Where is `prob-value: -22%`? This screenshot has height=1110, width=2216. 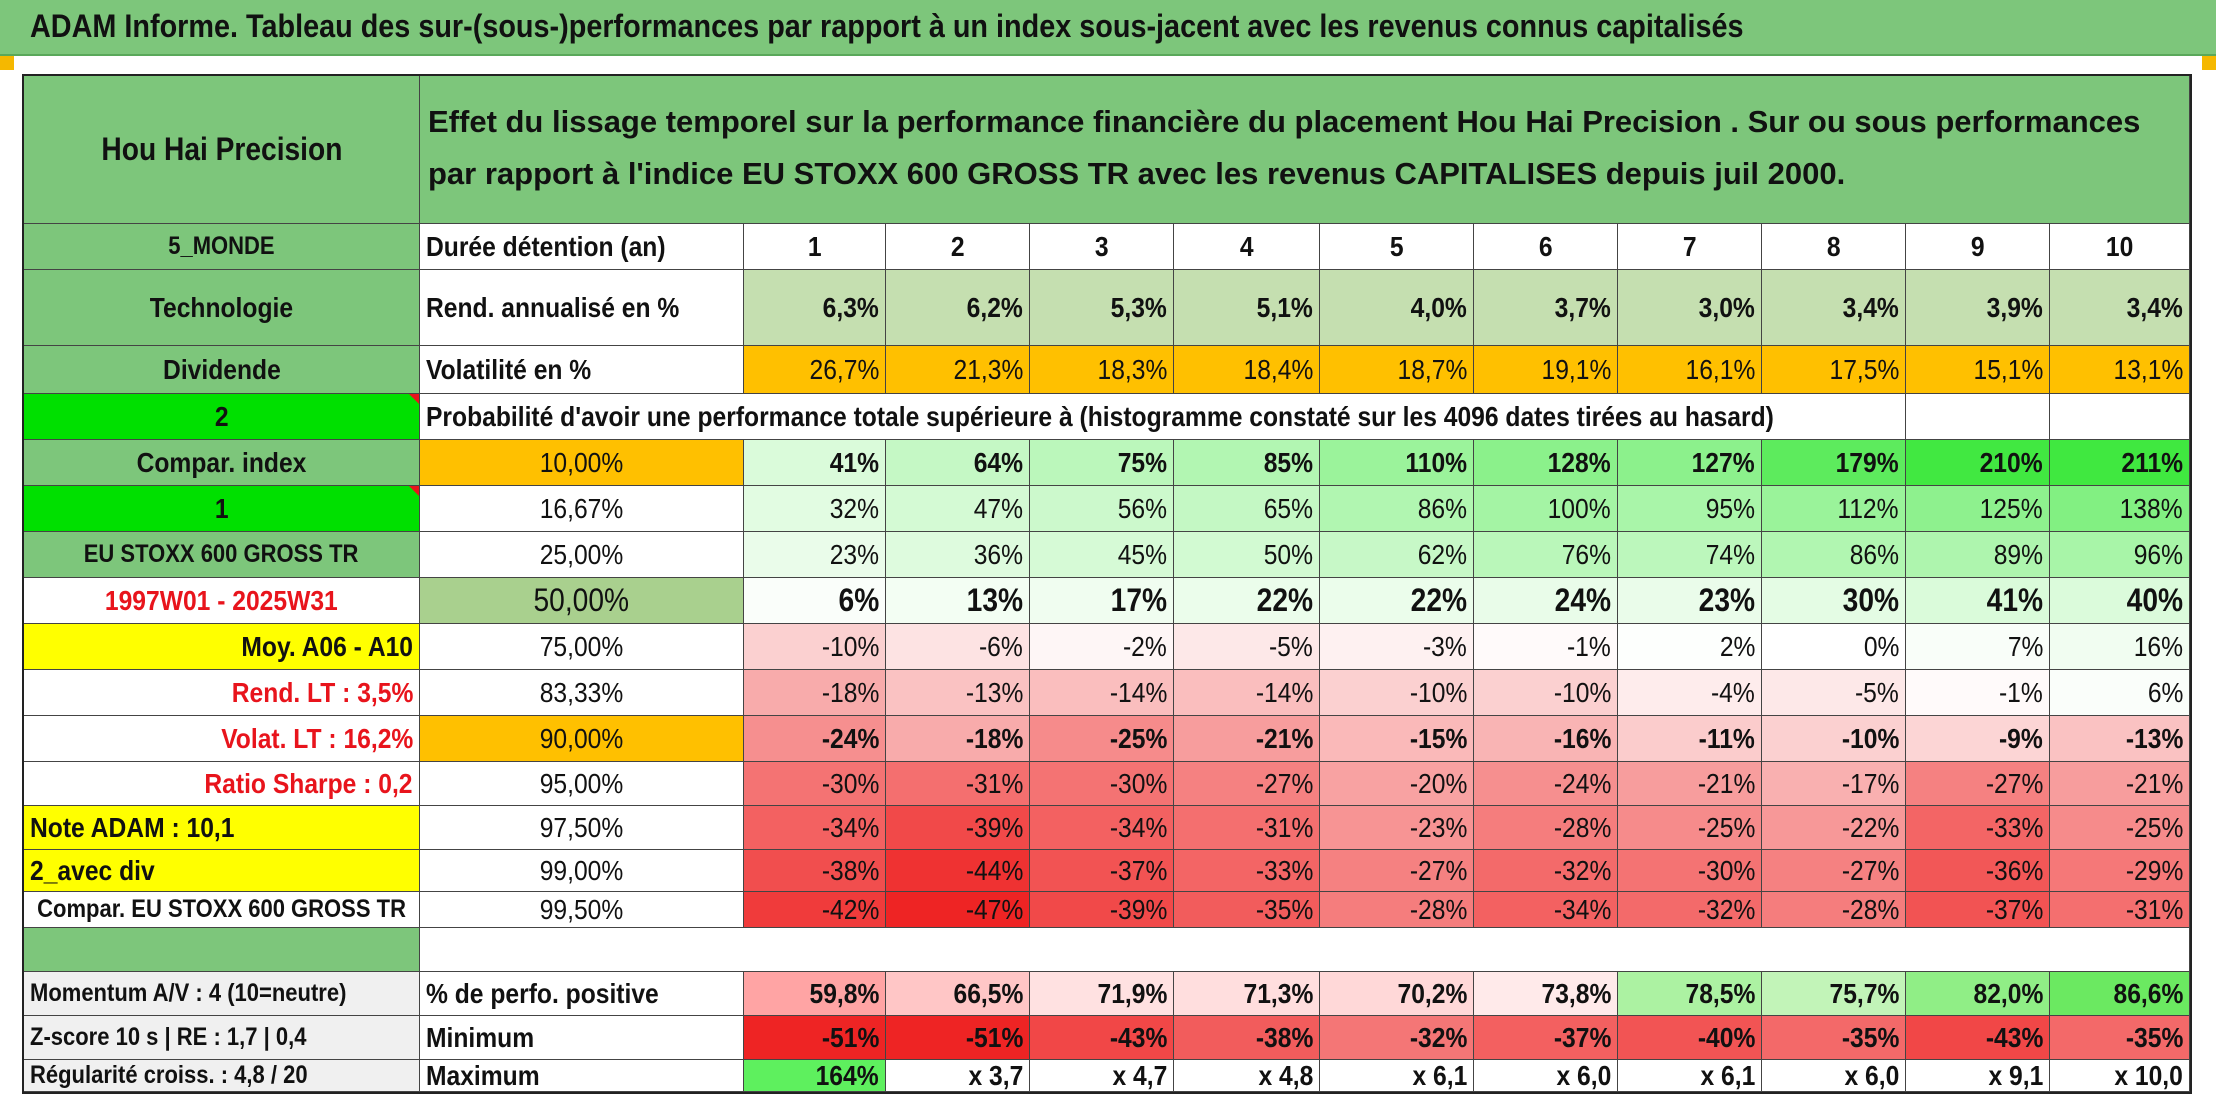
prob-value: -22% is located at coordinates (1834, 828).